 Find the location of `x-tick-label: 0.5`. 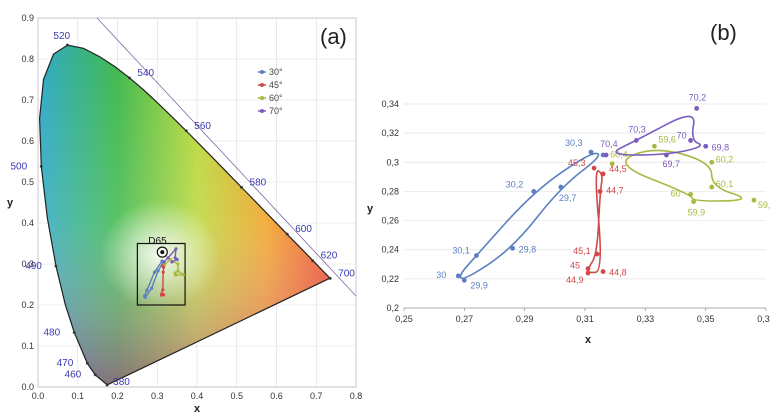

x-tick-label: 0.5 is located at coordinates (236, 396).